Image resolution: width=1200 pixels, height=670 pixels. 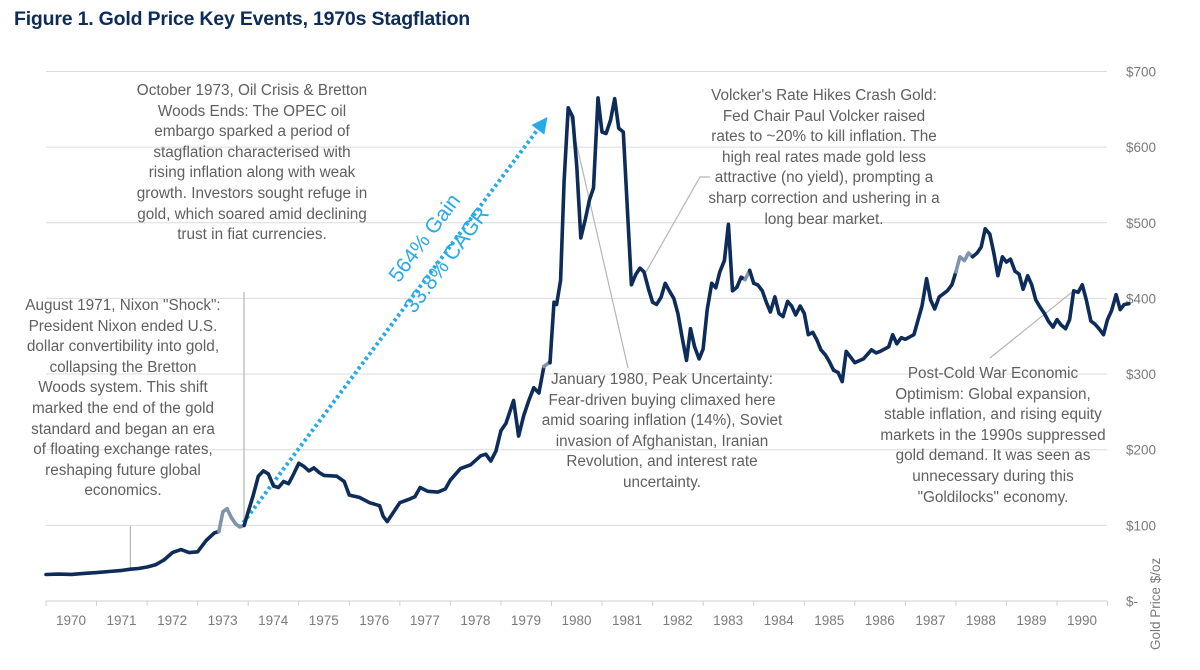 I want to click on y-axis-label: Gold Price $/oz, so click(x=1155, y=603).